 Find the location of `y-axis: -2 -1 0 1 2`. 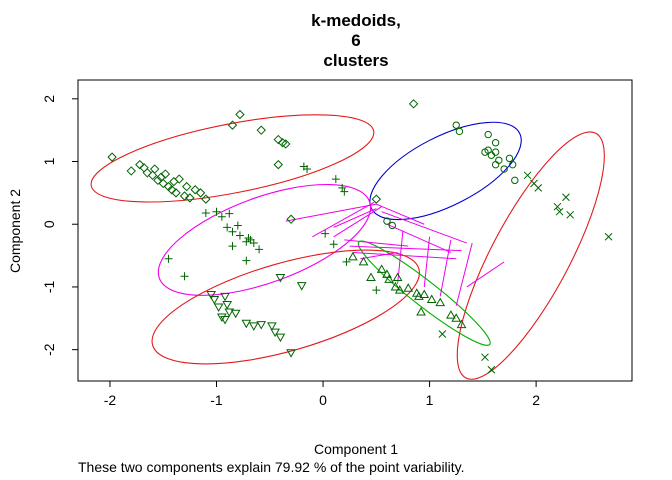

y-axis: -2 -1 0 1 2 is located at coordinates (60, 225).